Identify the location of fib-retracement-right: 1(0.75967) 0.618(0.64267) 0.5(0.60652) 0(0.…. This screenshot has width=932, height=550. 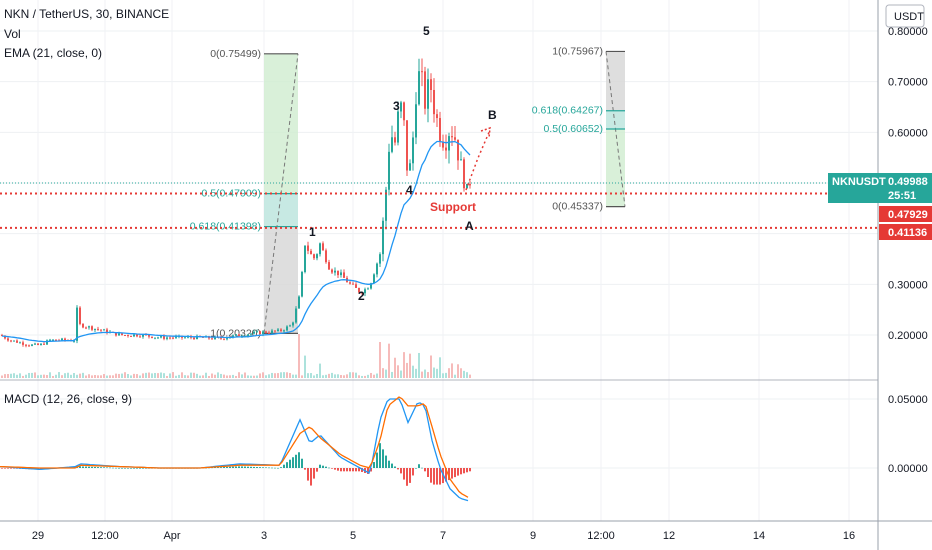
(579, 129).